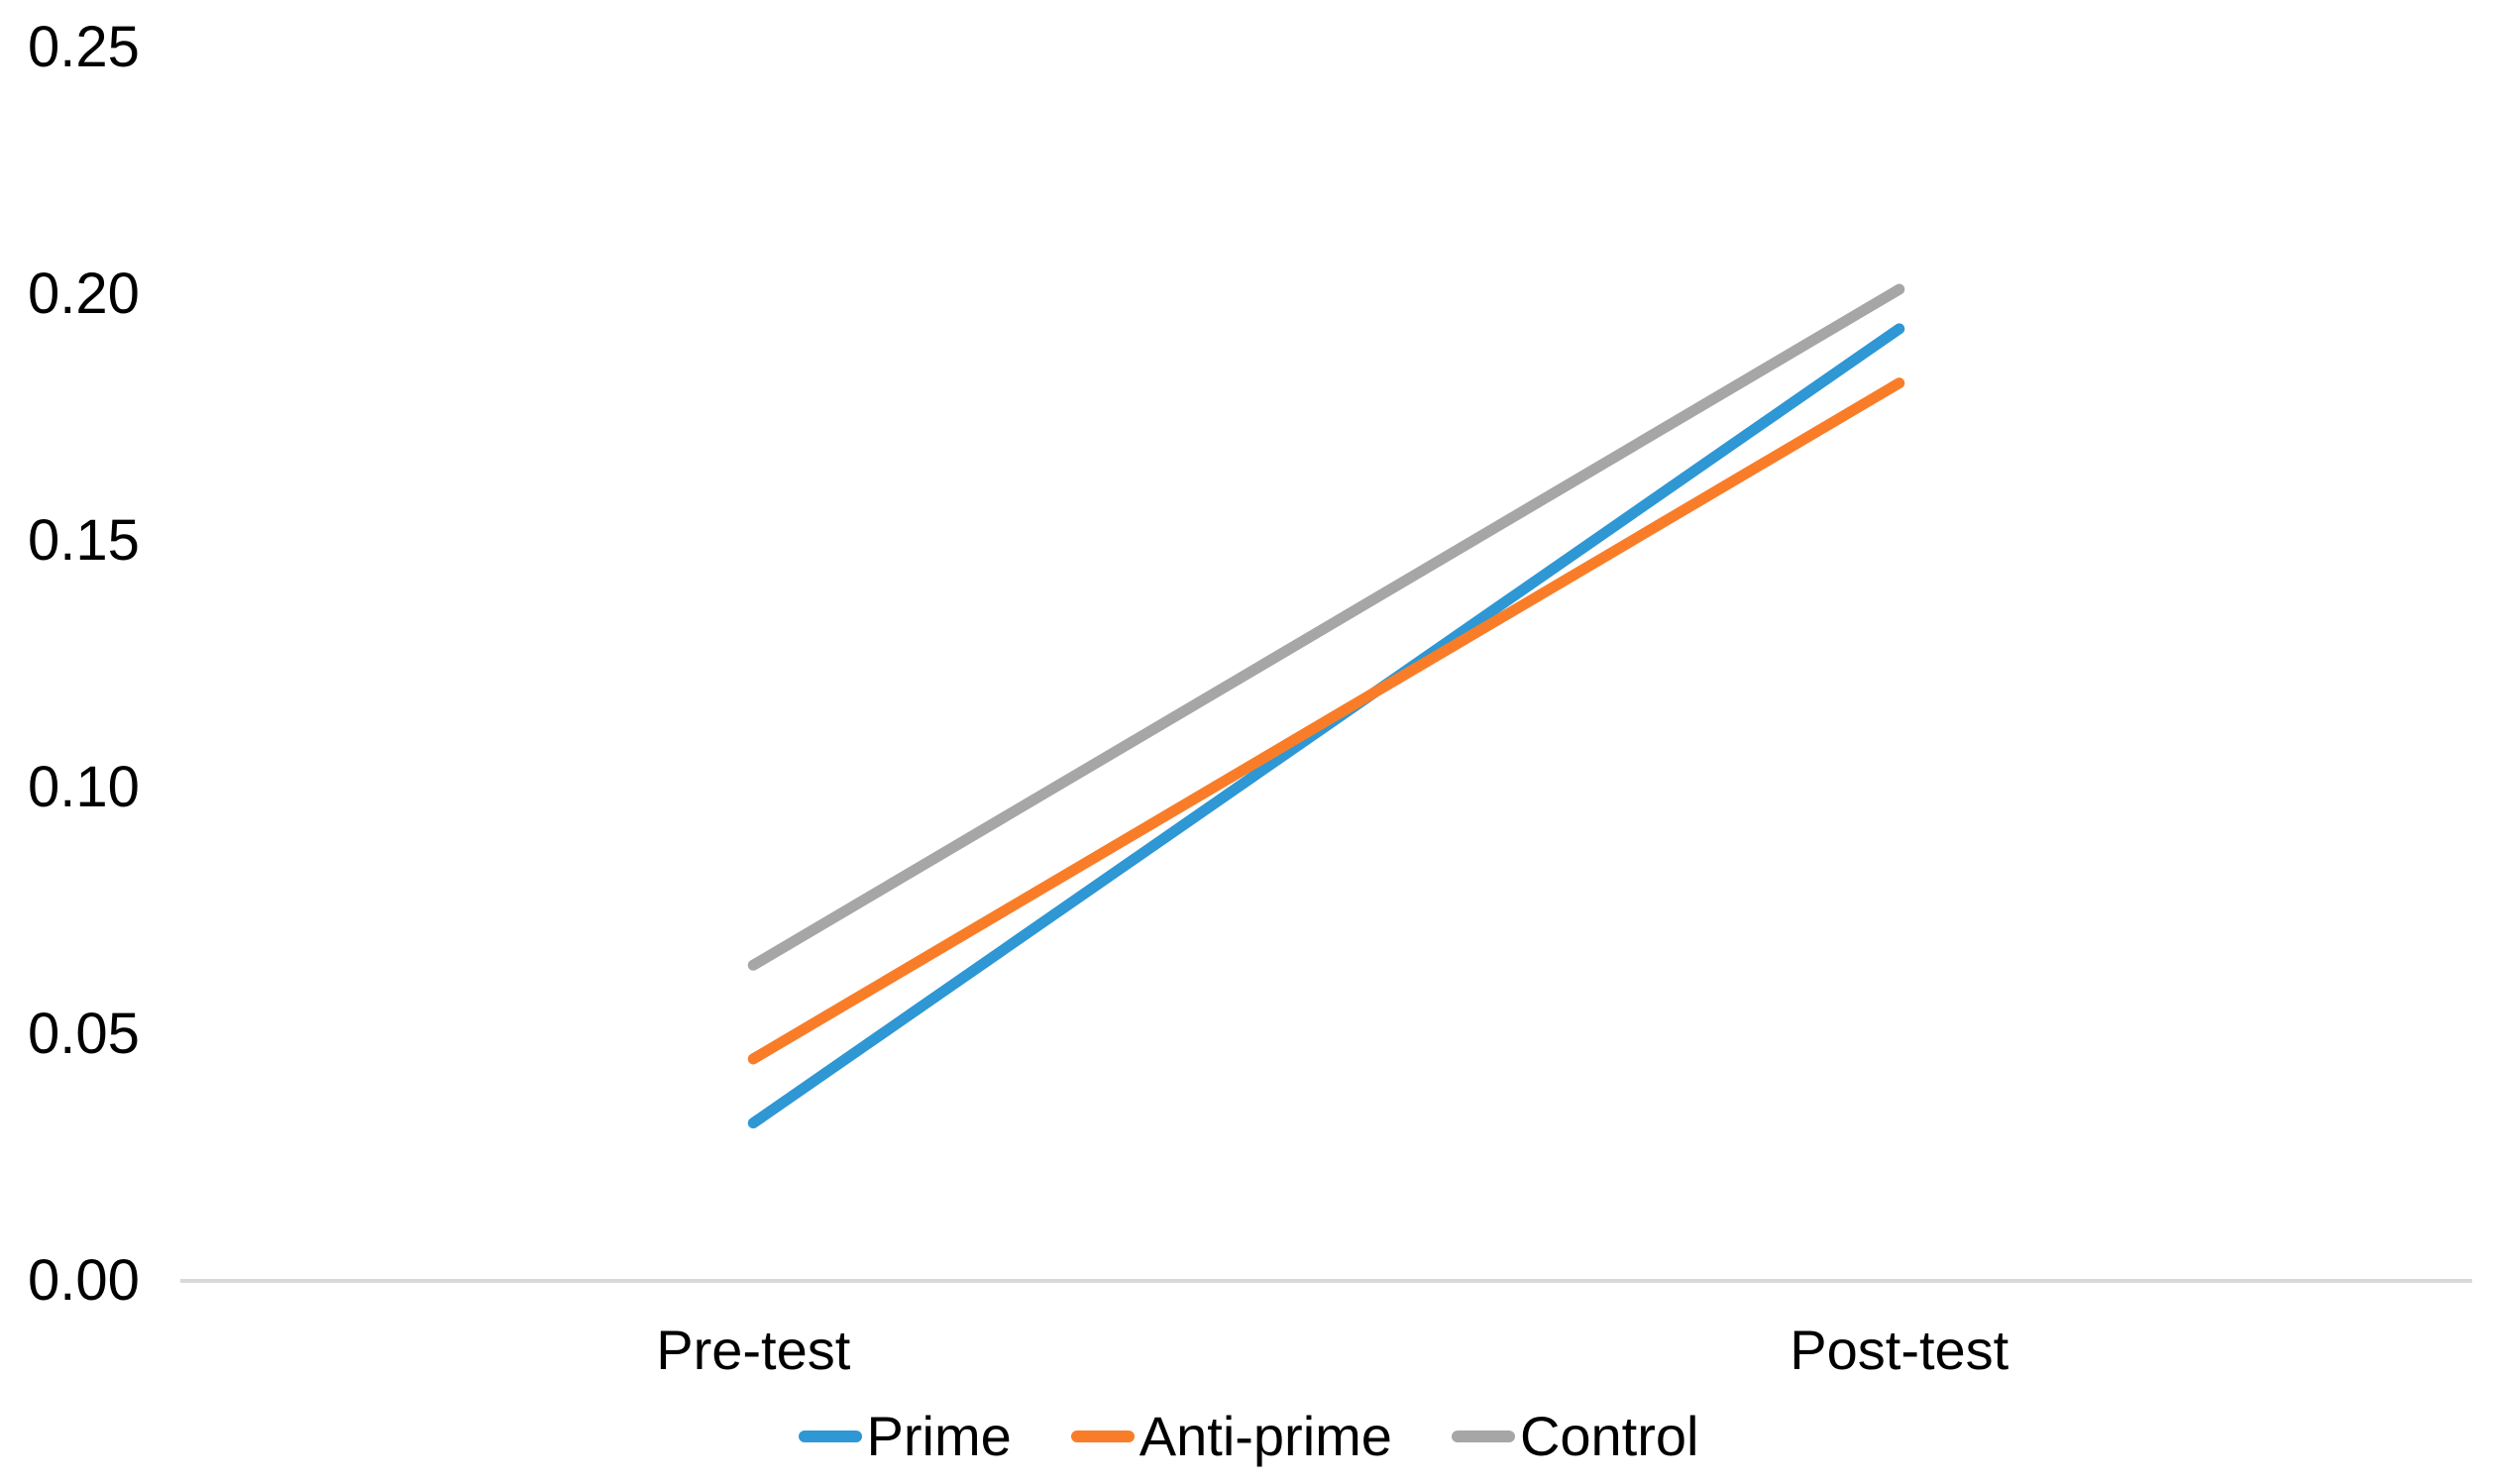  What do you see at coordinates (754, 1350) in the screenshot?
I see `x-axis-category-label: Pre-test` at bounding box center [754, 1350].